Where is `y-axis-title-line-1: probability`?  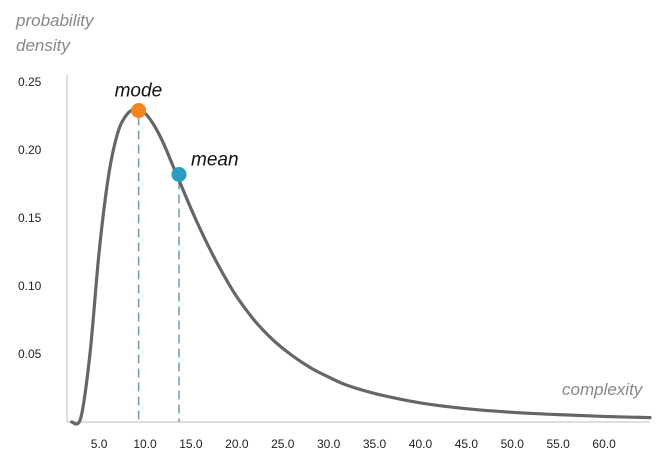 y-axis-title-line-1: probability is located at coordinates (55, 20).